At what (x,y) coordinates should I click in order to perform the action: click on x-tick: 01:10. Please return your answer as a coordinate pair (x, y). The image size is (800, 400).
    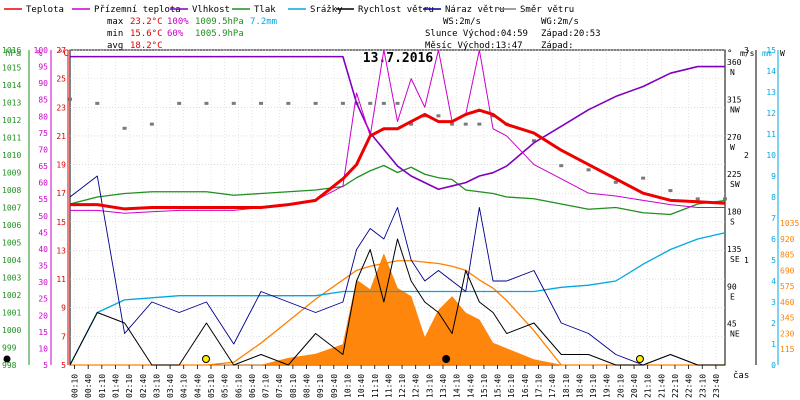
    Looking at the image, I should click on (102, 386).